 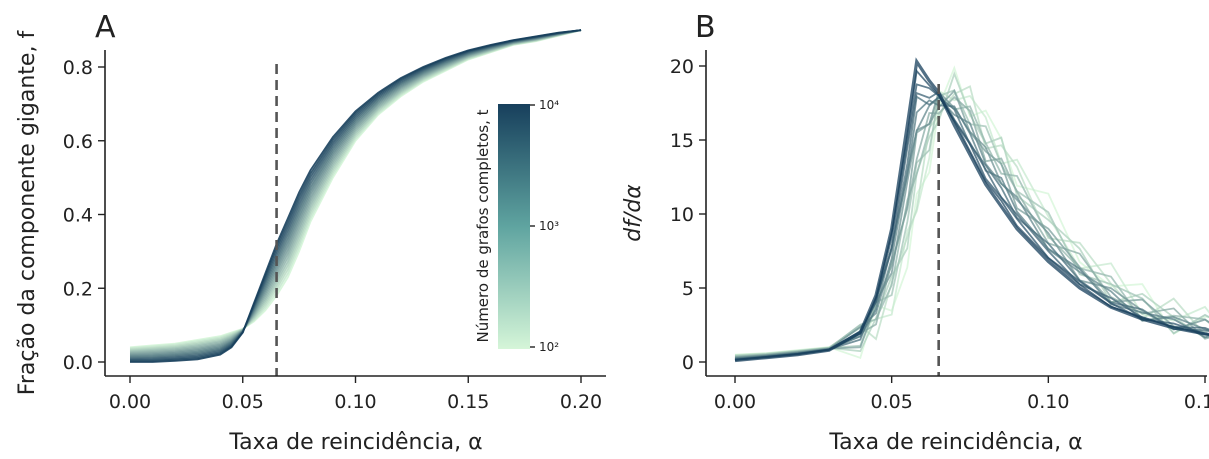 I want to click on colorbar-tick-label-low: 10², so click(x=549, y=347).